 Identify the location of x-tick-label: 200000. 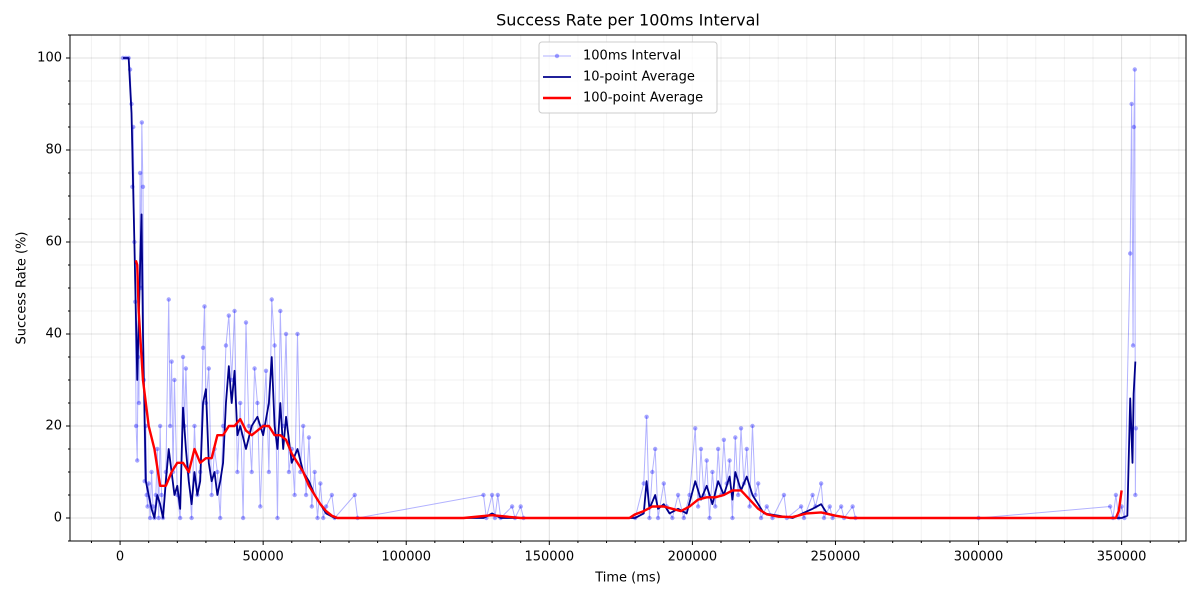
(693, 557).